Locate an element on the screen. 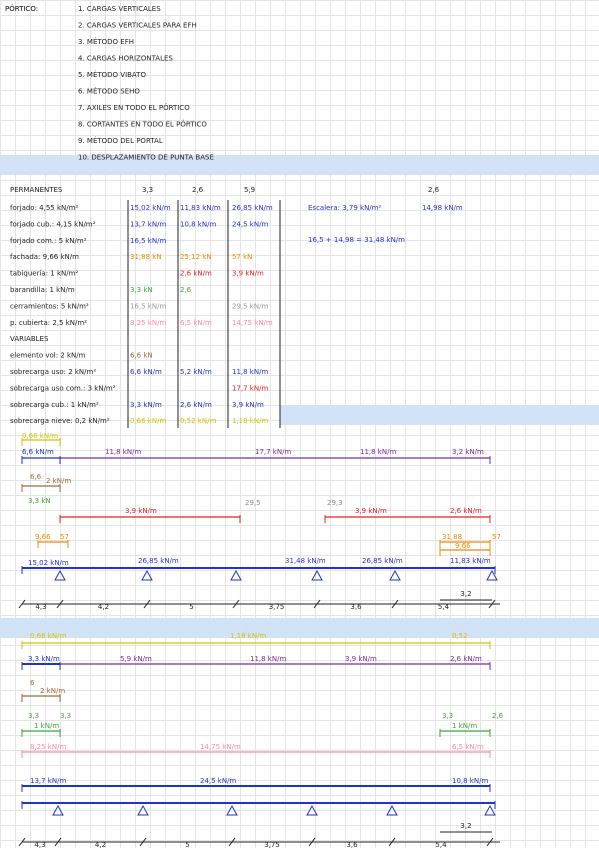 The height and width of the screenshot is (848, 599). note-text: 31,88 is located at coordinates (452, 537).